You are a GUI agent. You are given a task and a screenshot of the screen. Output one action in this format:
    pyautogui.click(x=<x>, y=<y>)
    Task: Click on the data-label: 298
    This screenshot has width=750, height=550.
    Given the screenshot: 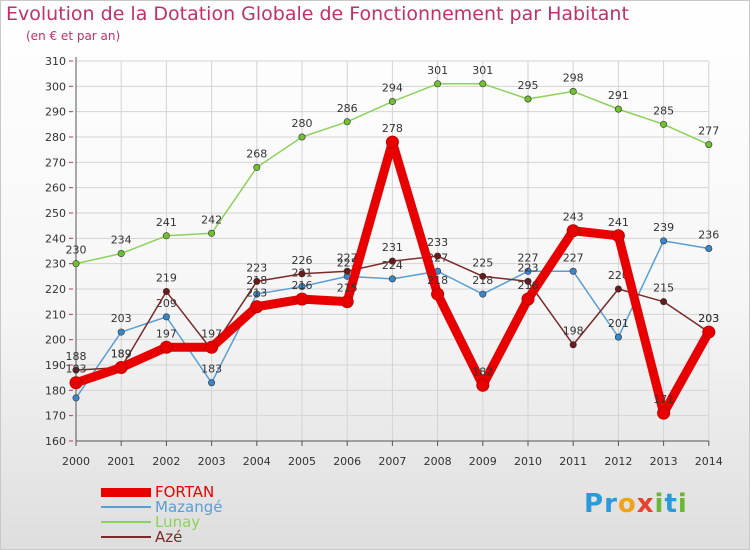 What is the action you would take?
    pyautogui.click(x=573, y=77)
    